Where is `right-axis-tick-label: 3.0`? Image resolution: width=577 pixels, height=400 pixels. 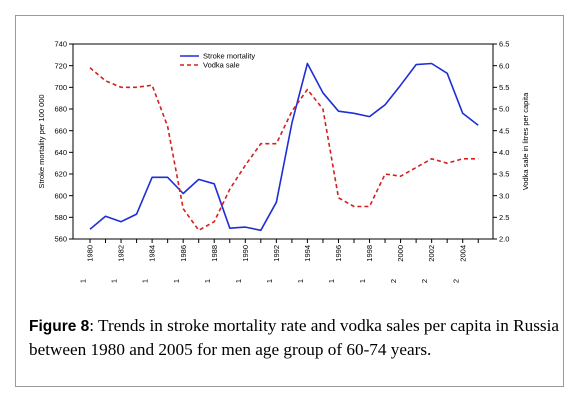
right-axis-tick-label: 3.0 is located at coordinates (504, 195).